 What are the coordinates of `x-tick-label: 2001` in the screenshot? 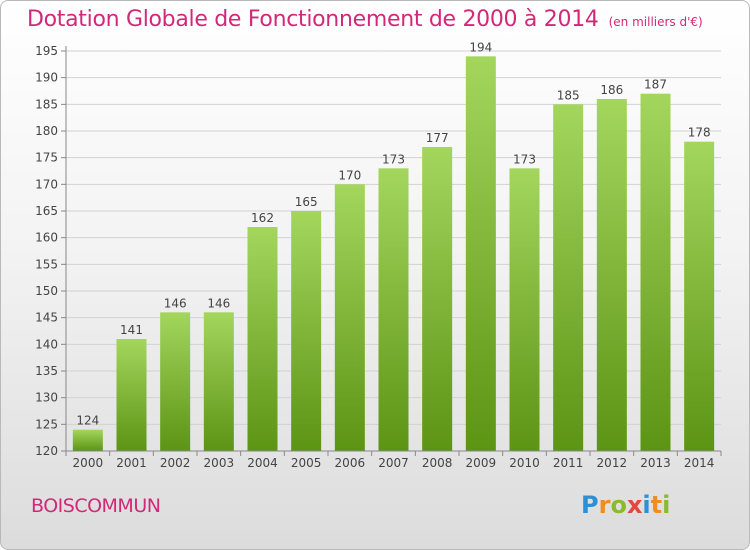 It's located at (131, 463).